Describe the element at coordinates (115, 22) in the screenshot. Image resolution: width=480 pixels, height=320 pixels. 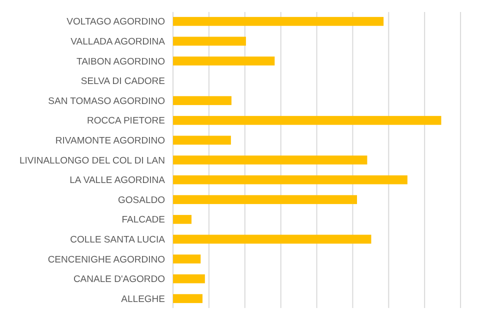
I see `y-tick-label: VOLTAGO AGORDINO` at that location.